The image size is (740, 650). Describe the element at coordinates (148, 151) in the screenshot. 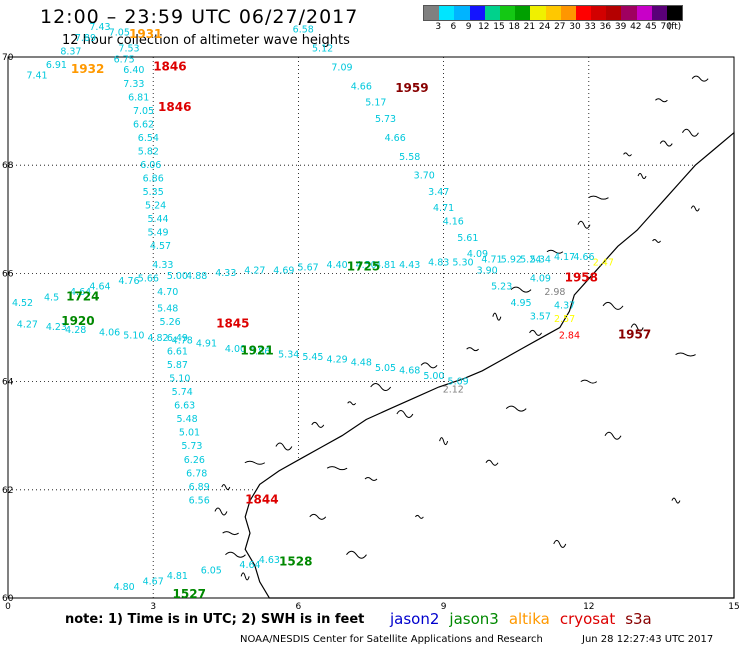

I see `wave-height-value: 5.82` at that location.